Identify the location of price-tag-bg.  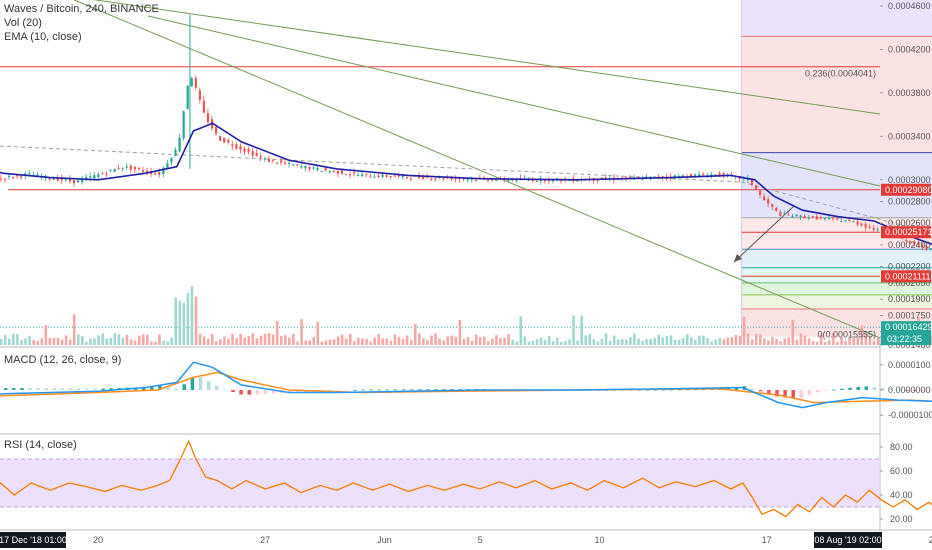
(906, 232).